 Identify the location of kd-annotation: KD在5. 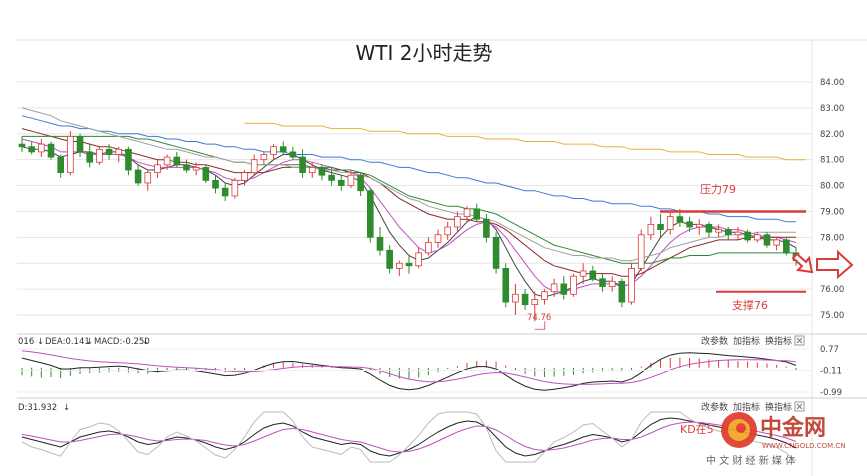
(697, 429).